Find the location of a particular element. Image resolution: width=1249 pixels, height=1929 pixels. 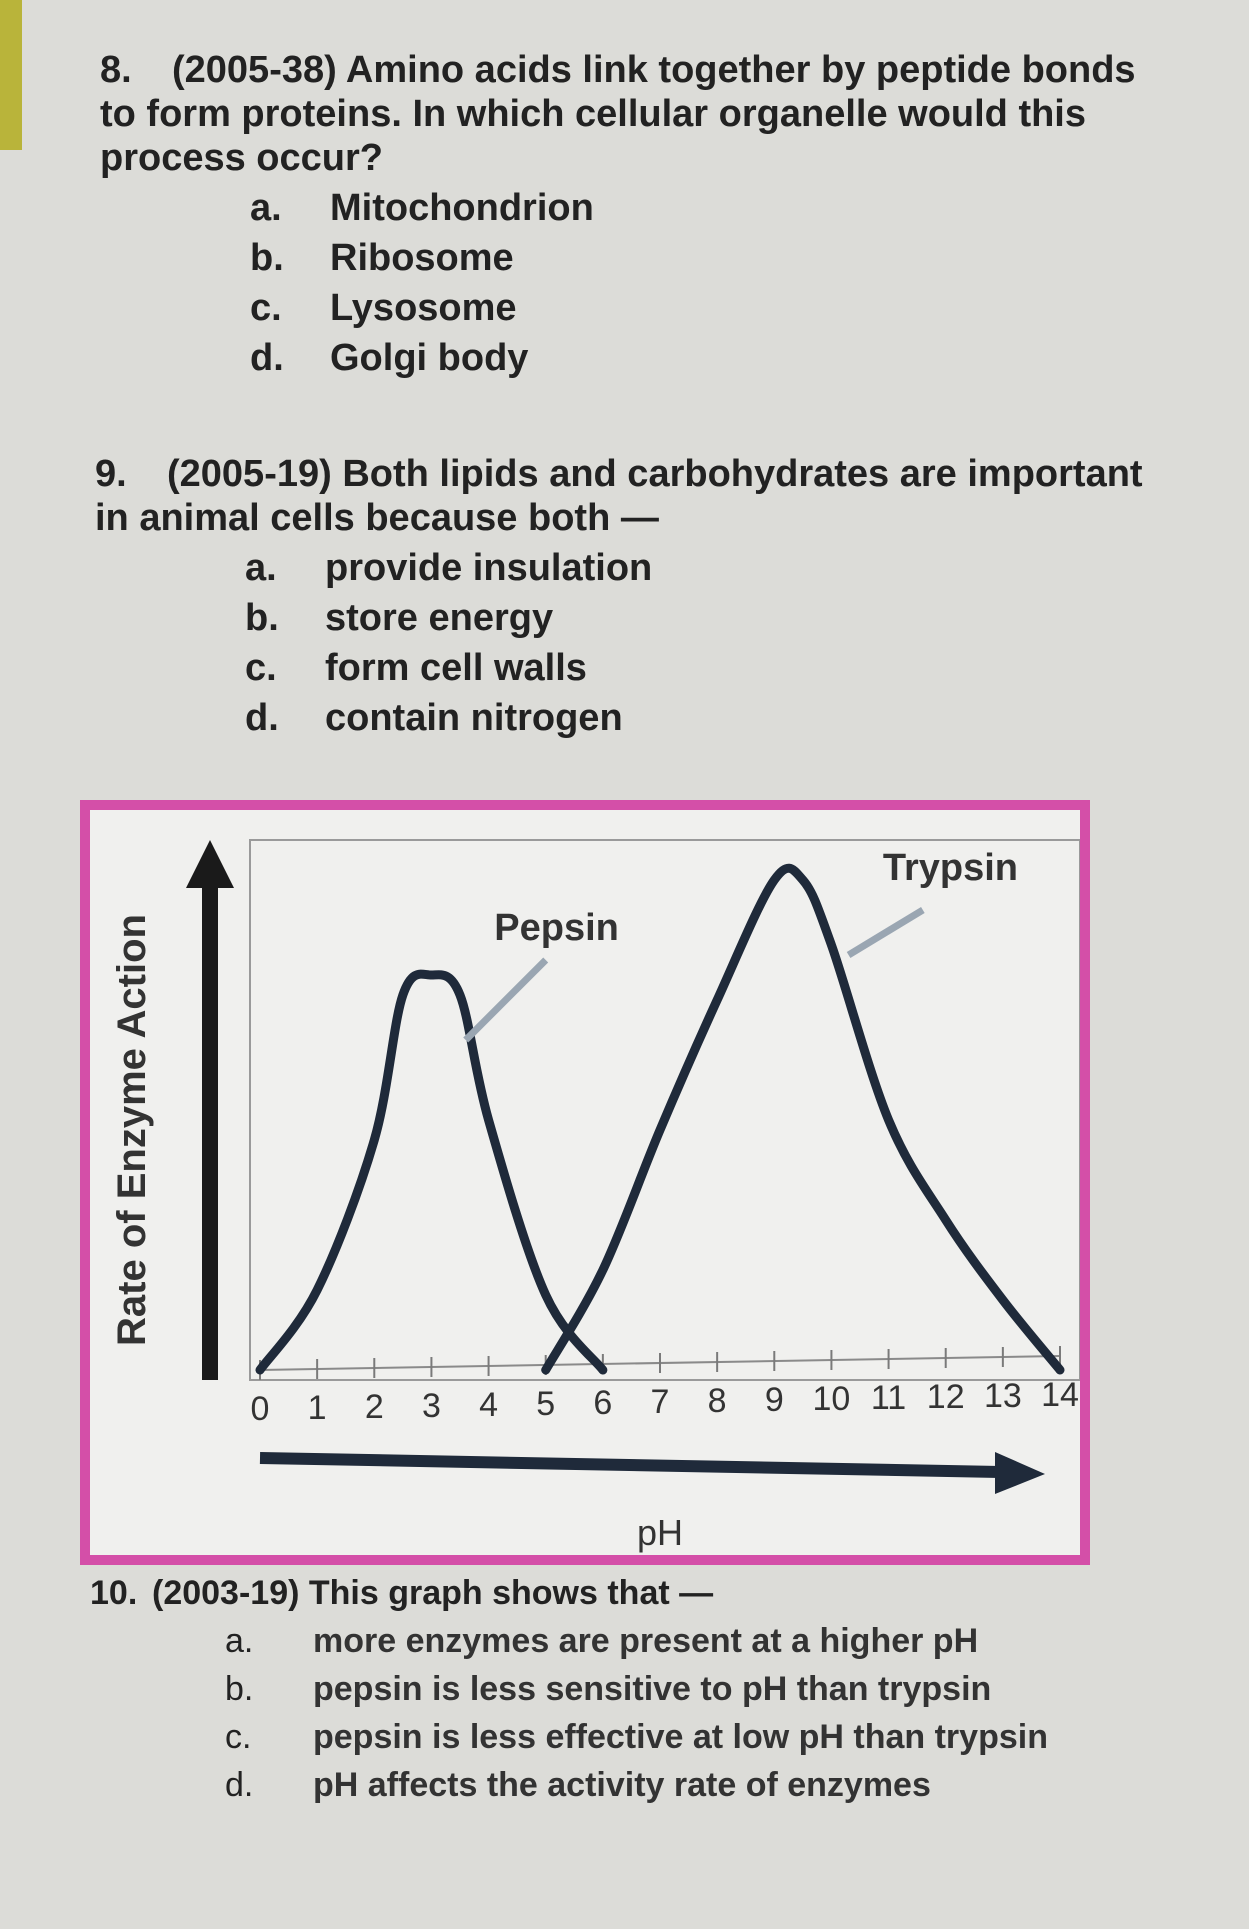

series-line-trypsin is located at coordinates (803, 1119).